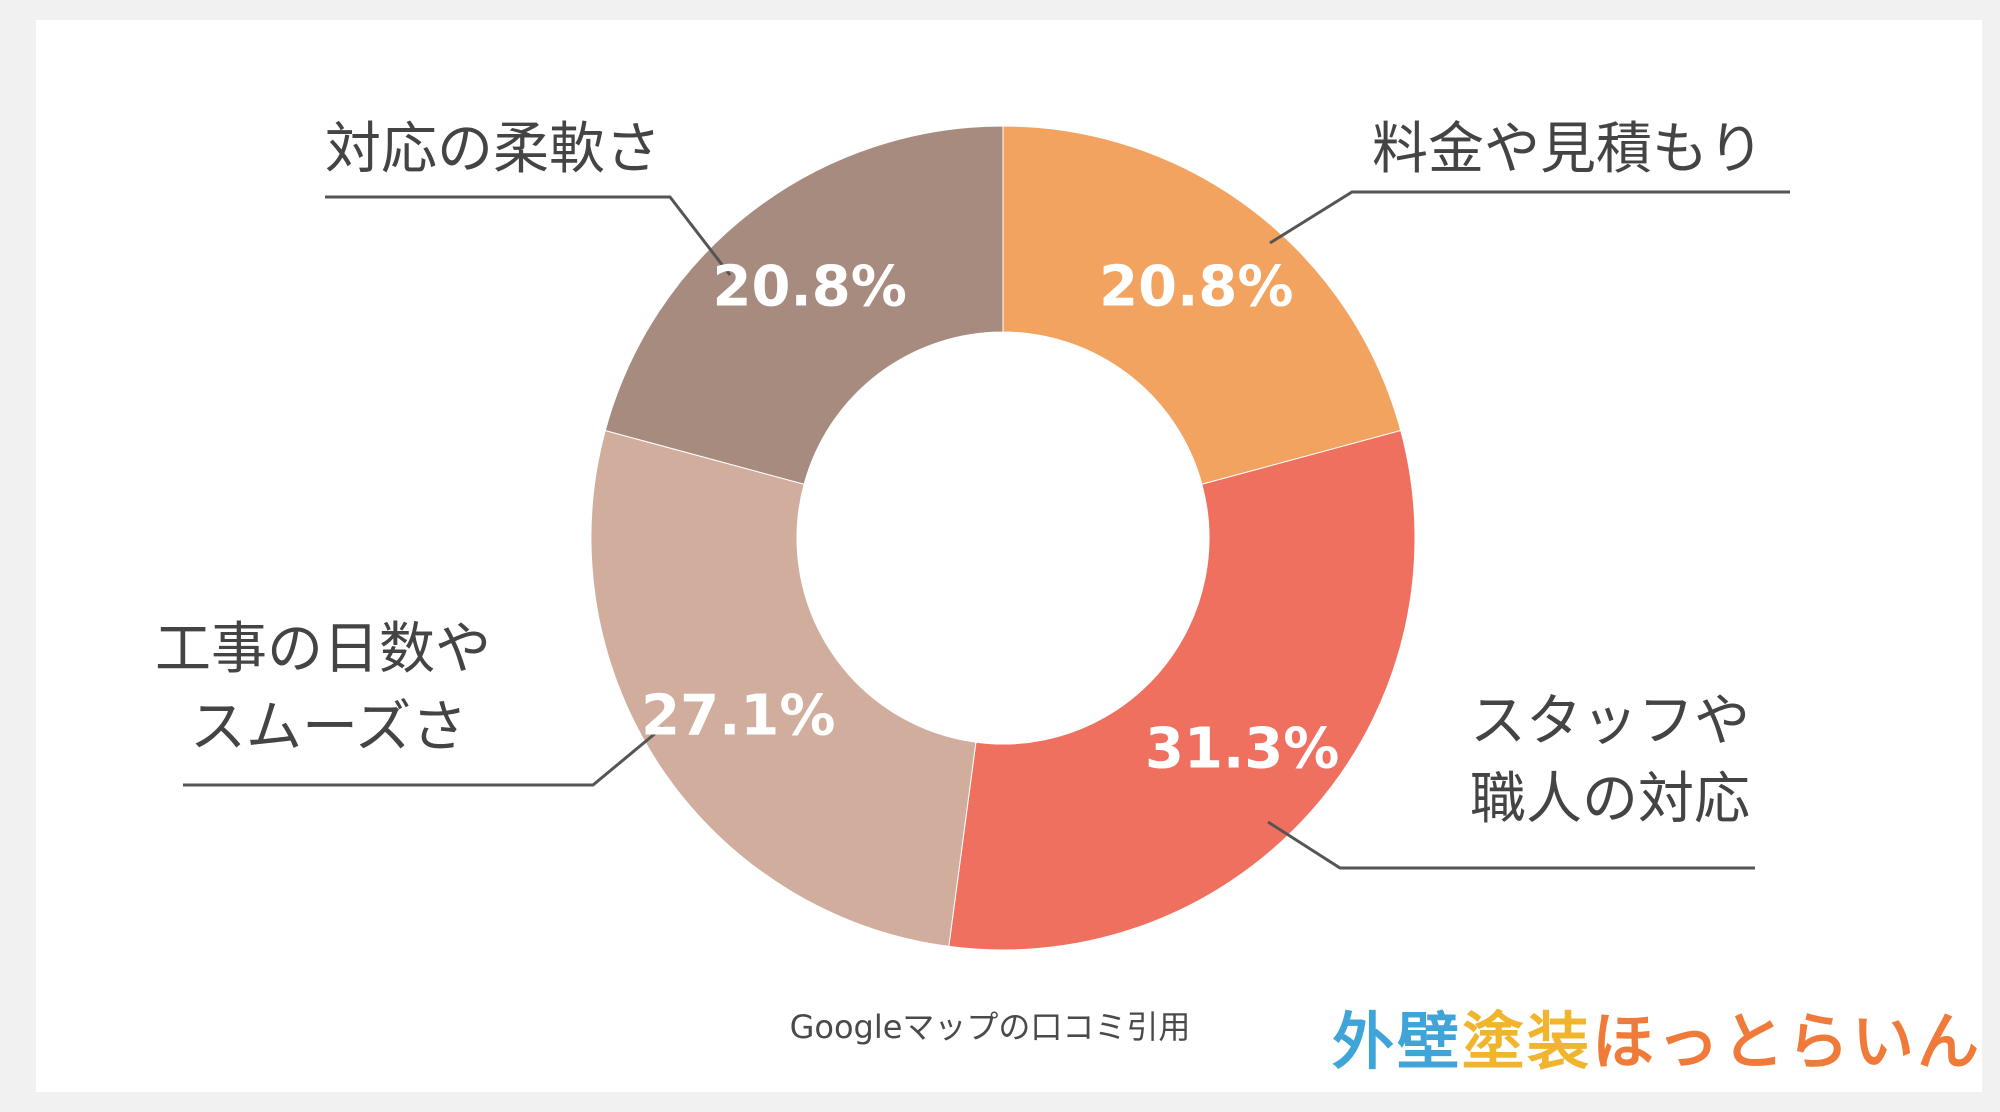 This screenshot has height=1112, width=2000. I want to click on category-label-4-line-1: 対応の柔軟さ, so click(493, 149).